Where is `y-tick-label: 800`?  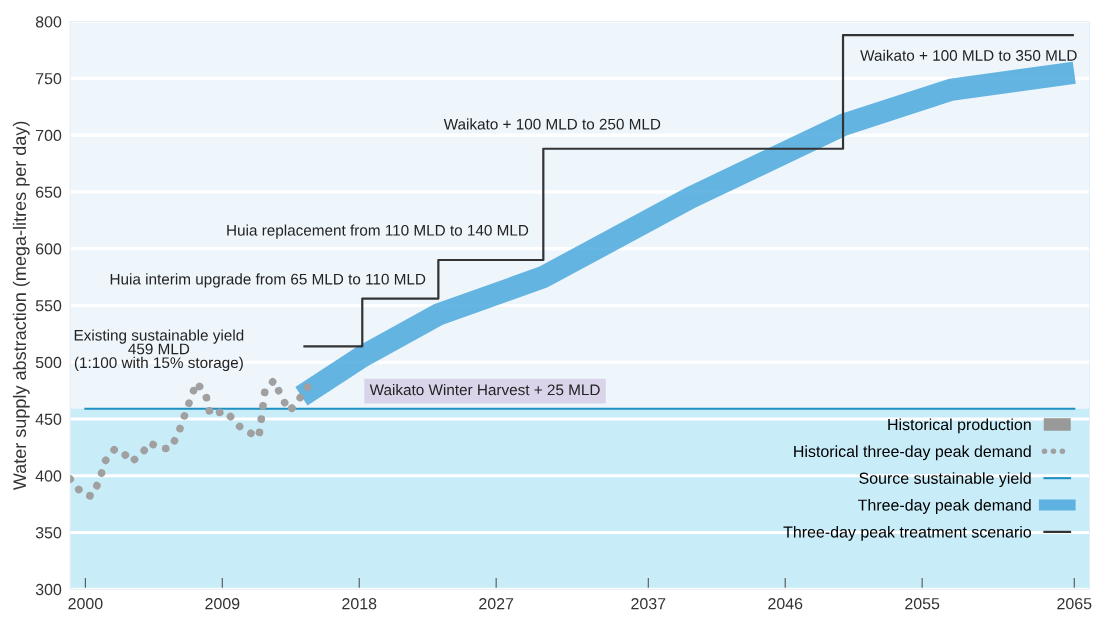
y-tick-label: 800 is located at coordinates (48, 22).